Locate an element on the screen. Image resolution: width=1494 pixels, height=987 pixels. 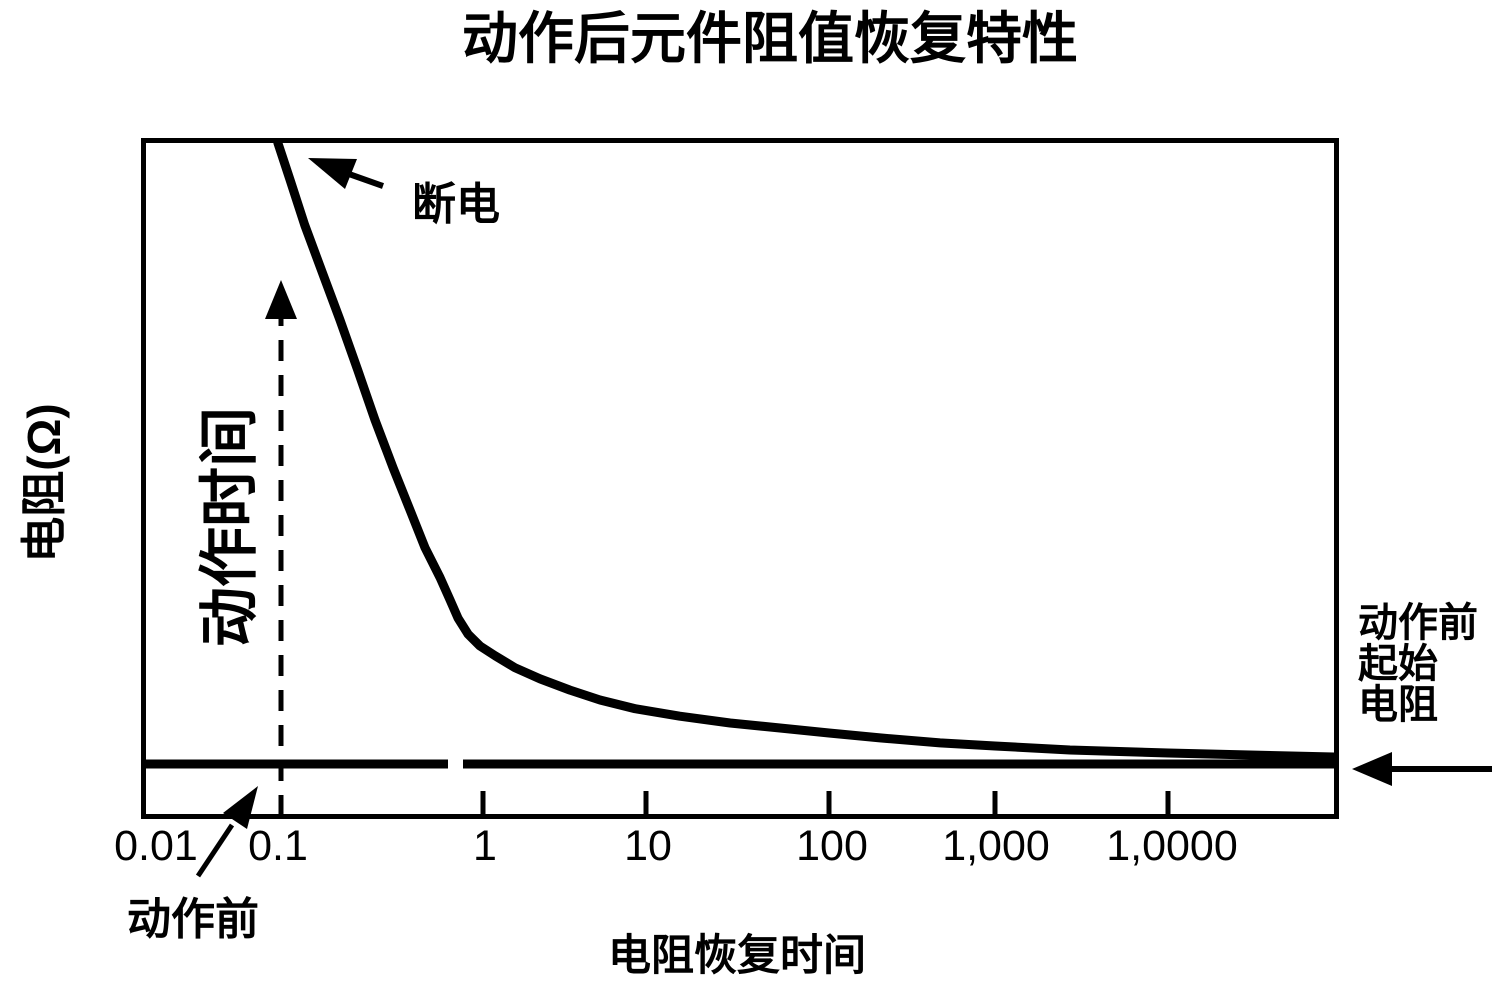
operating-time-arrowhead-icon is located at coordinates (281, 299).